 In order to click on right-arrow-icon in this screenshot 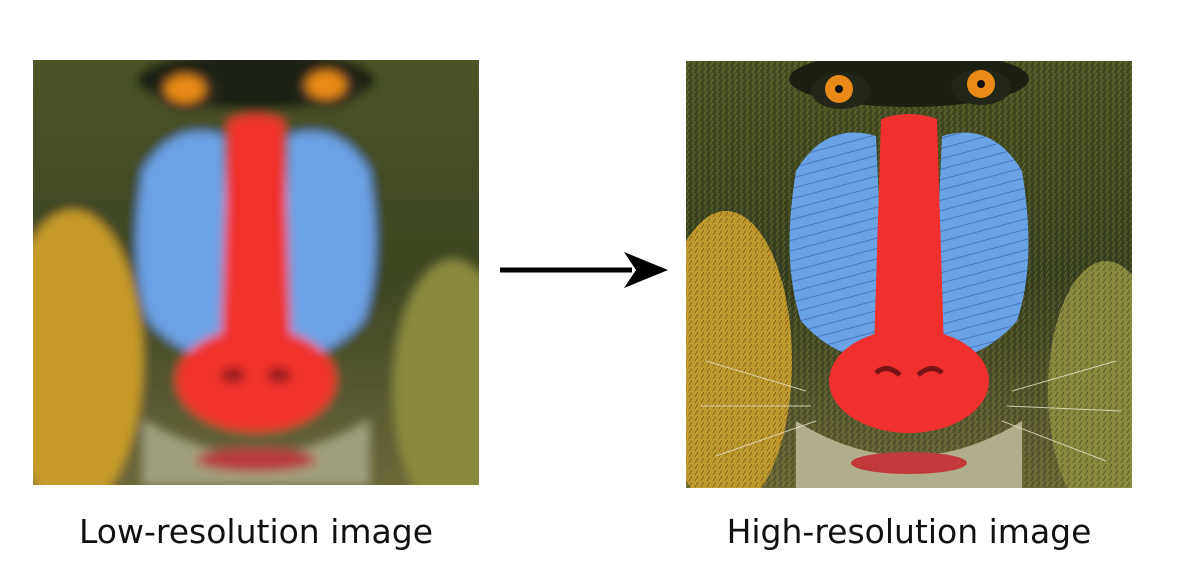, I will do `click(584, 270)`.